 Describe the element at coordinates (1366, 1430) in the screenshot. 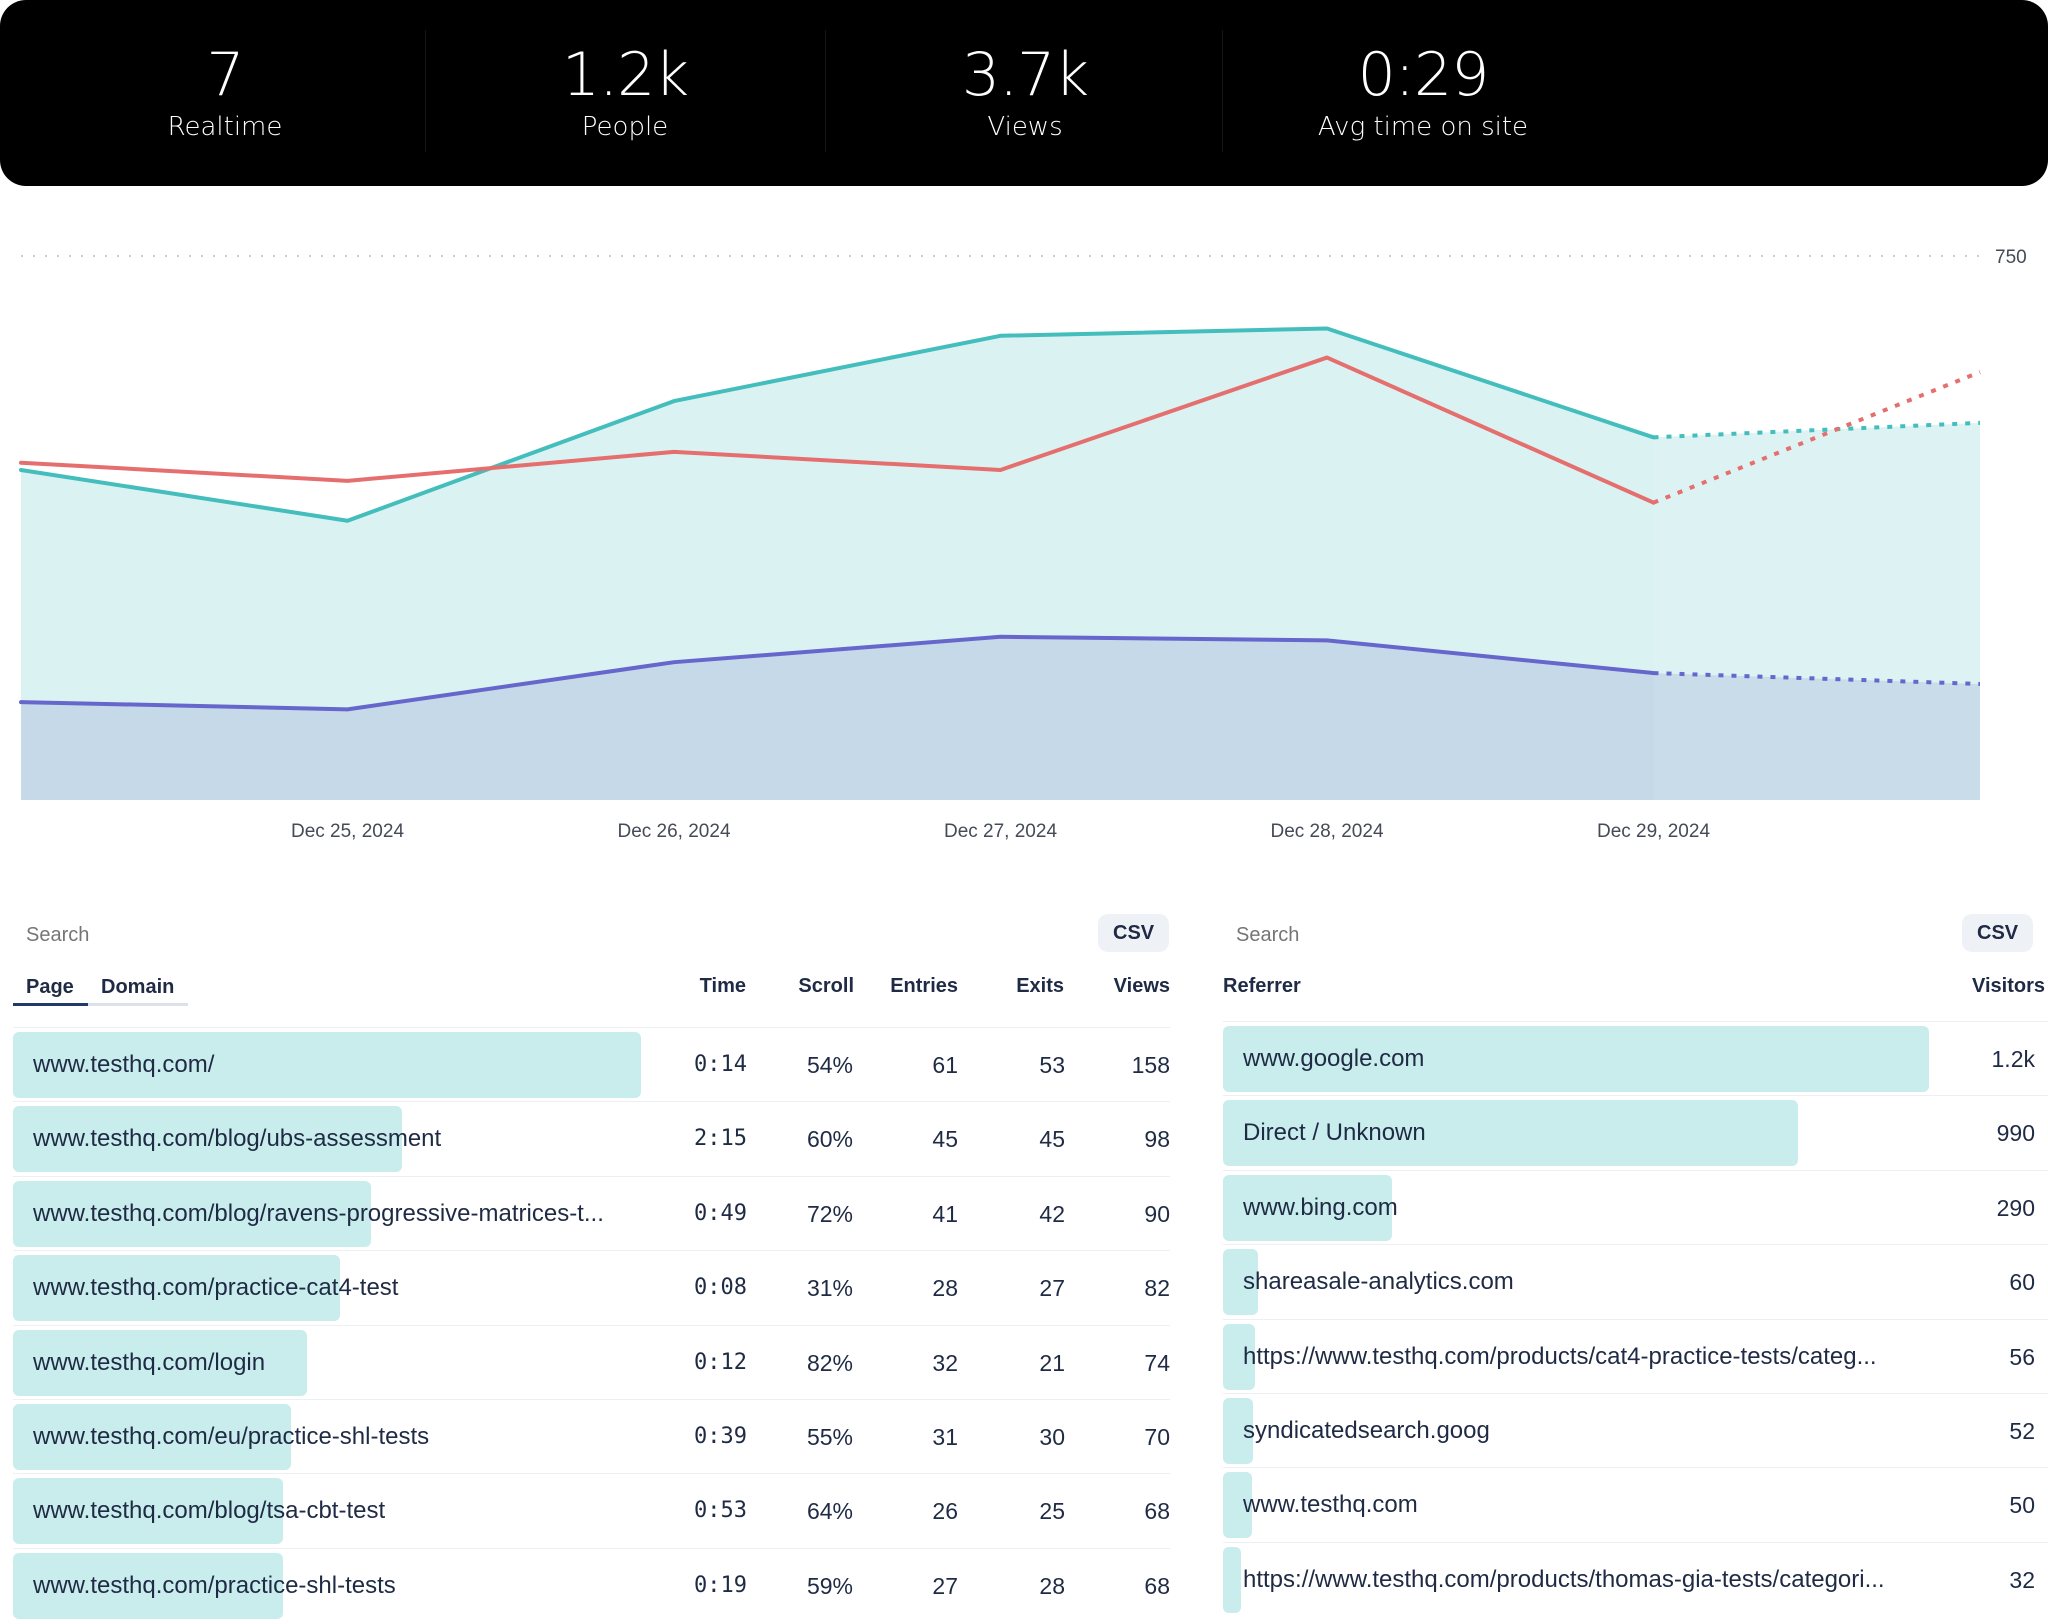

I see `referrer-name: syndicatedsearch.goog` at that location.